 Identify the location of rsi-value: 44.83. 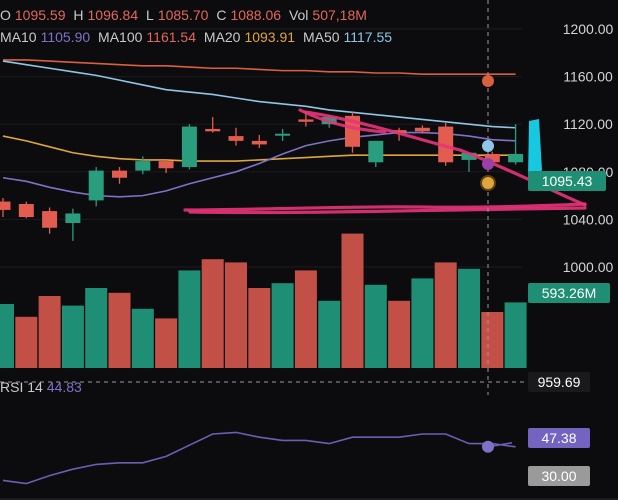
(64, 387).